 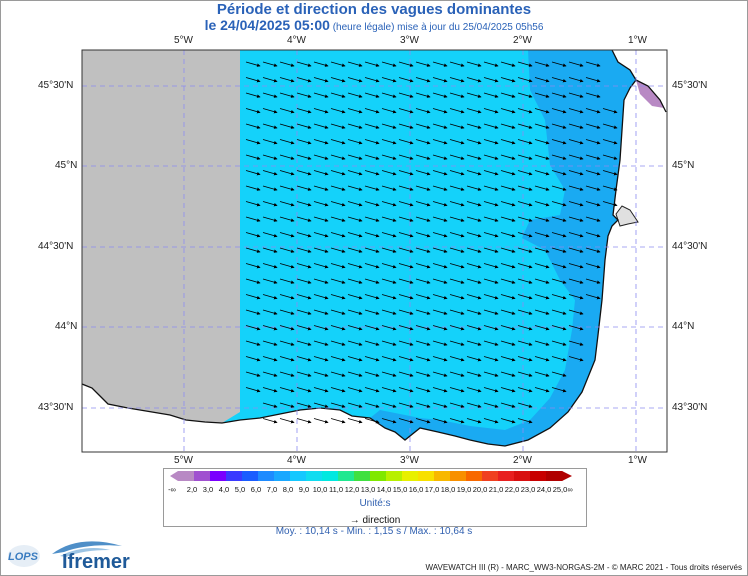 What do you see at coordinates (288, 489) in the screenshot?
I see `colorbar-tick-label: 8,0` at bounding box center [288, 489].